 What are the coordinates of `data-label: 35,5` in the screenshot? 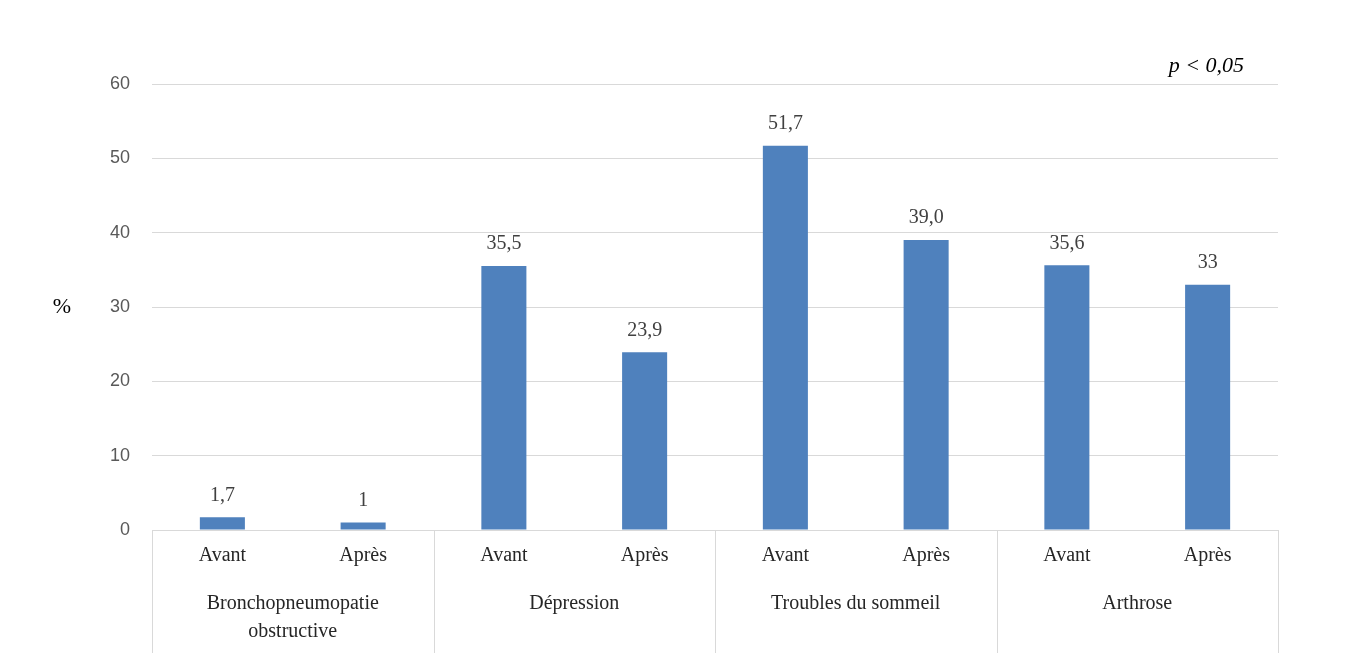 It's located at (504, 242).